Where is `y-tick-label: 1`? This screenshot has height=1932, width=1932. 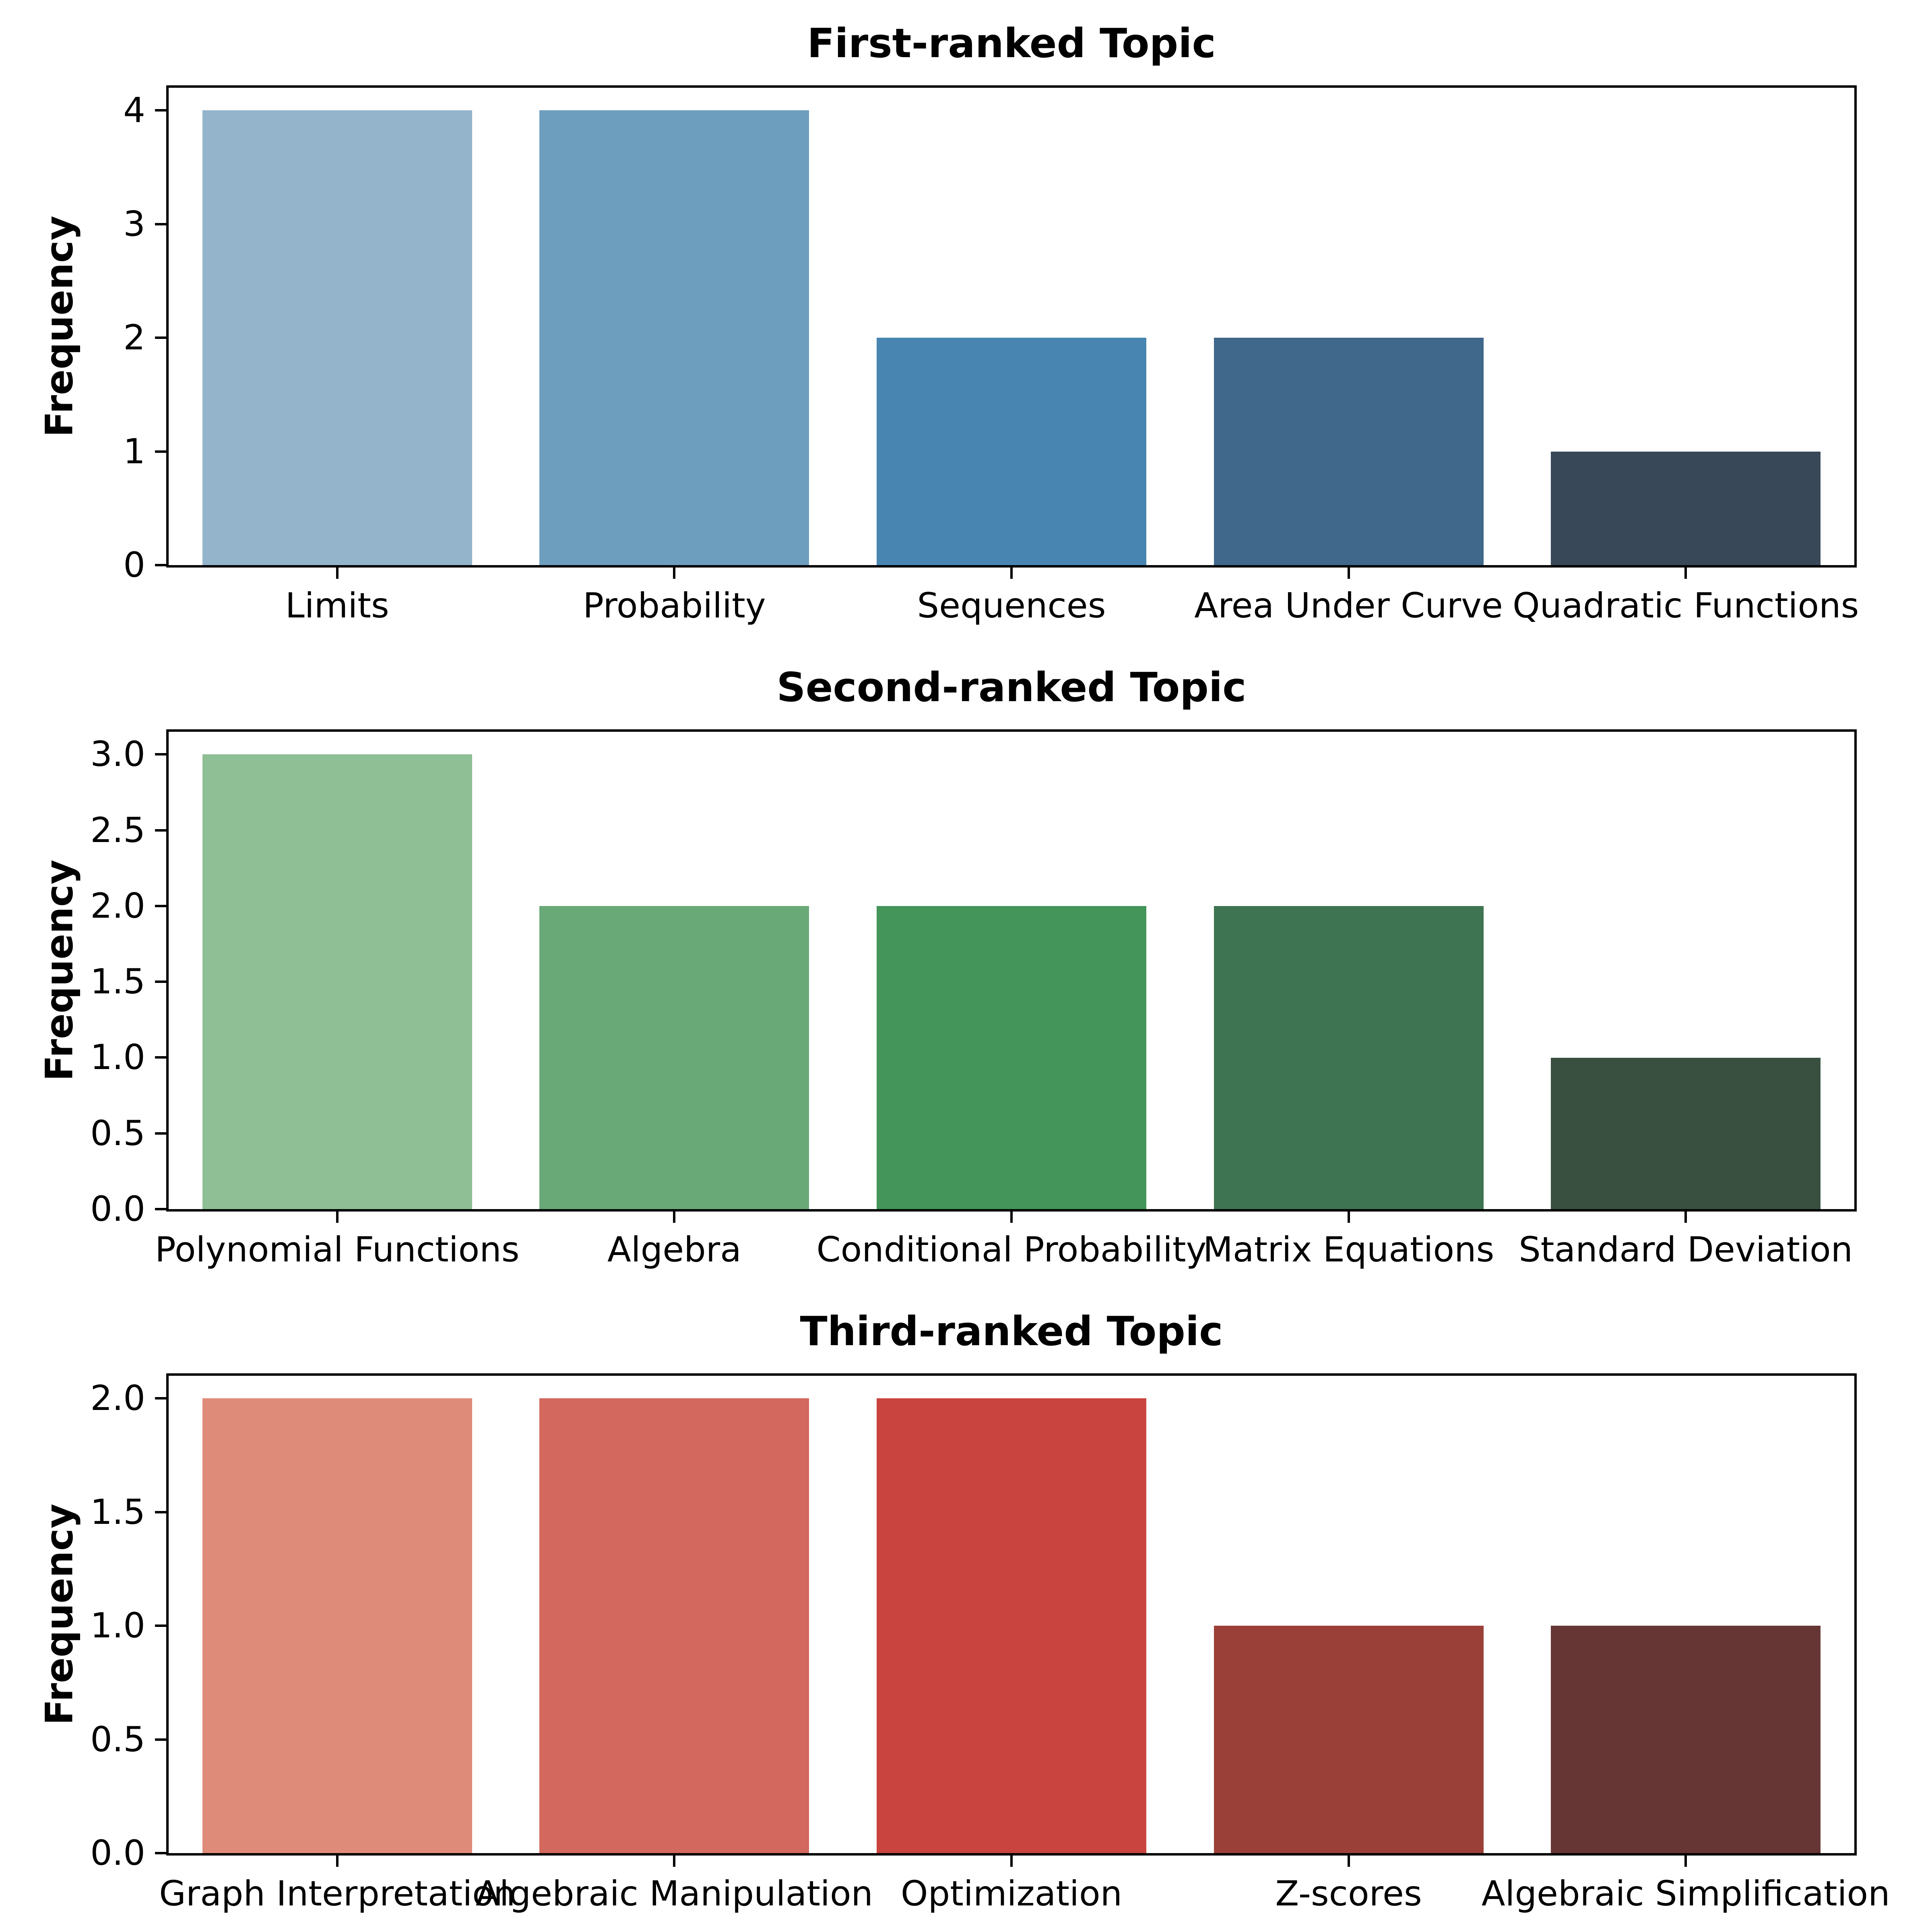
y-tick-label: 1 is located at coordinates (134, 451).